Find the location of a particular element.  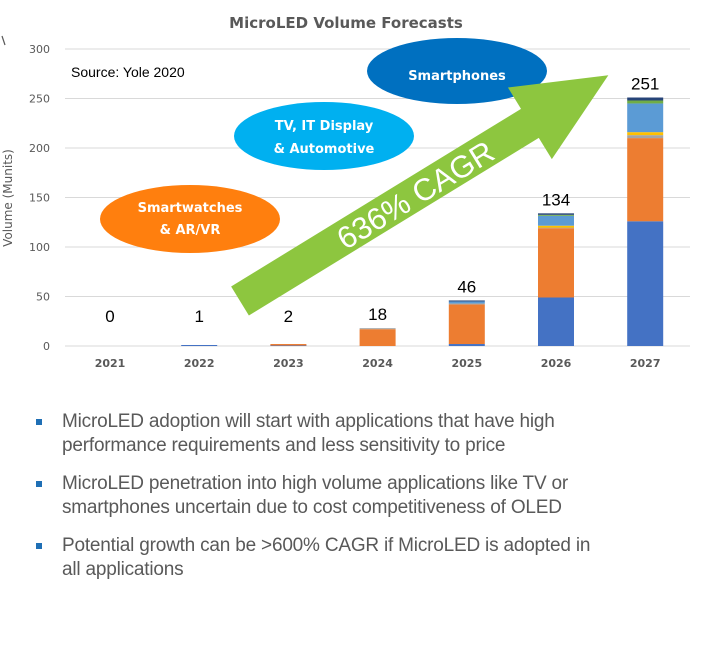

y-axis-ticks: 0 50 100 150 200 250 300 is located at coordinates (39, 198).